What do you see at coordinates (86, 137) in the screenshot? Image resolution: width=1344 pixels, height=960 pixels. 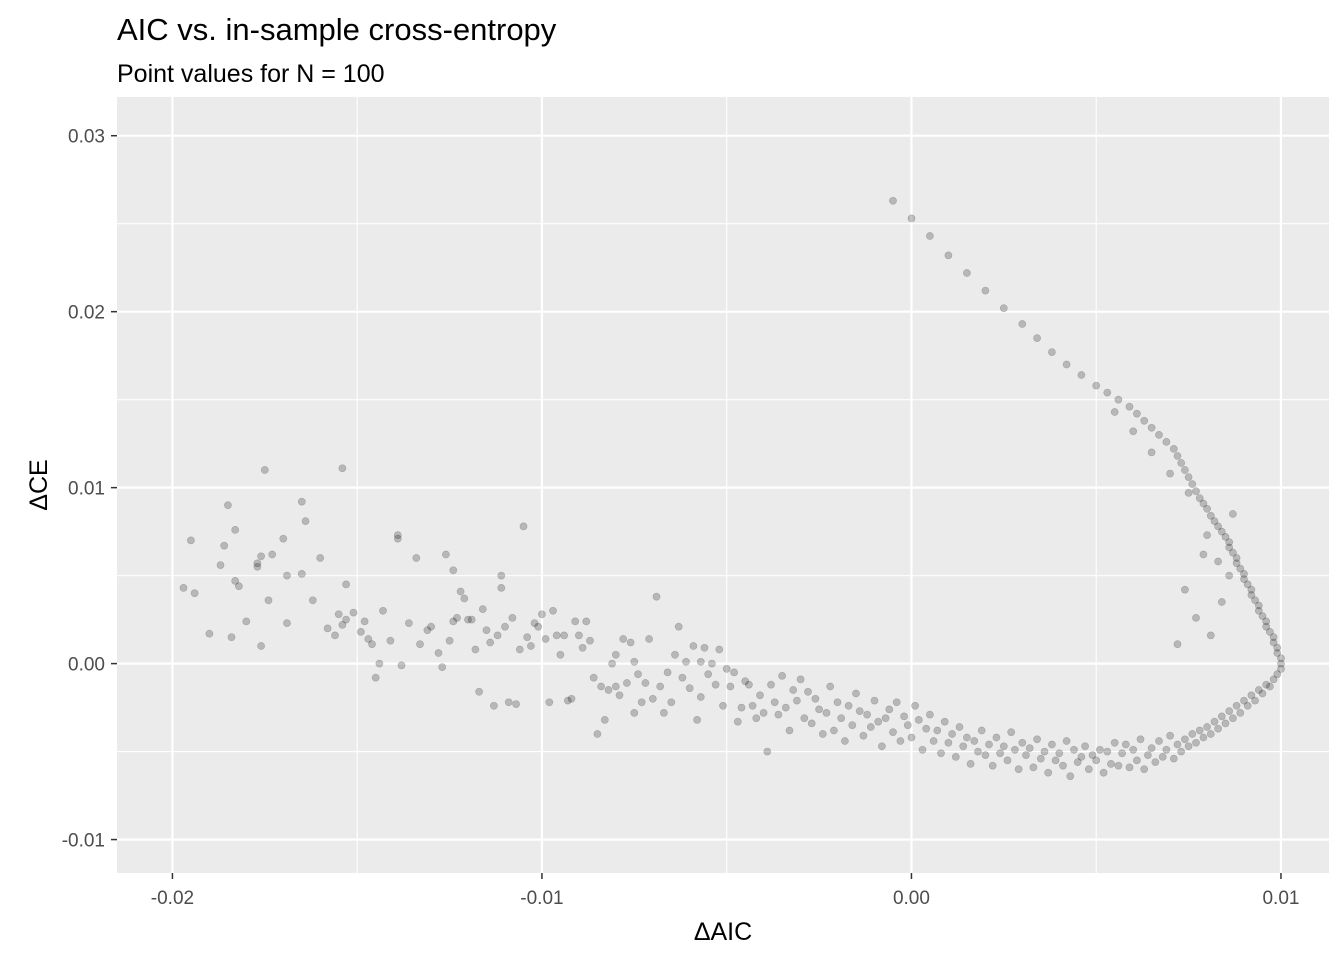 I see `y-tick-label: 0.03` at bounding box center [86, 137].